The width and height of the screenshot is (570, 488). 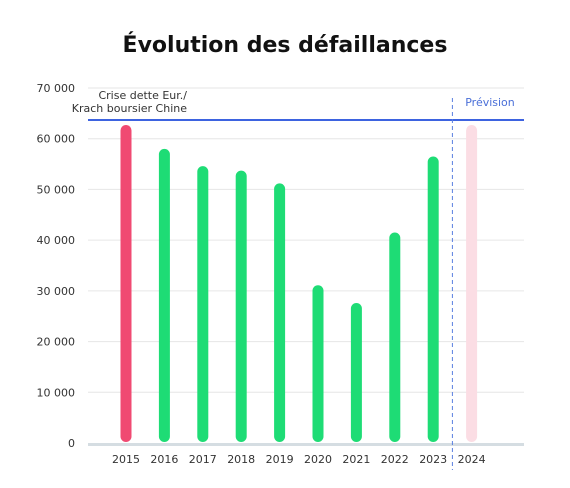 What do you see at coordinates (56, 189) in the screenshot?
I see `y-tick-label: 50 000` at bounding box center [56, 189].